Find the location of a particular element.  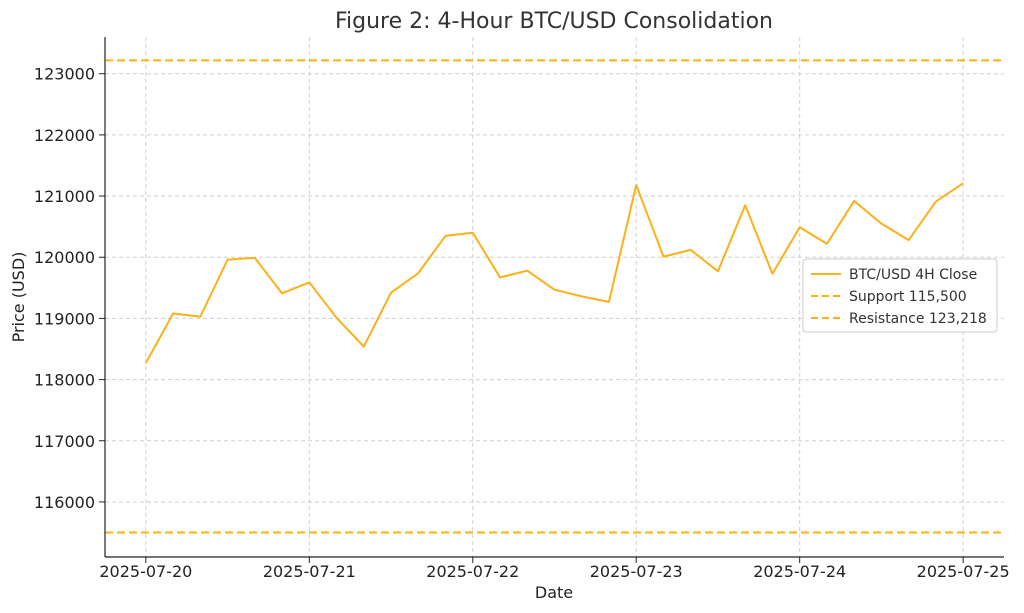

legend-label-resistance: Resistance 123,218 is located at coordinates (918, 319).